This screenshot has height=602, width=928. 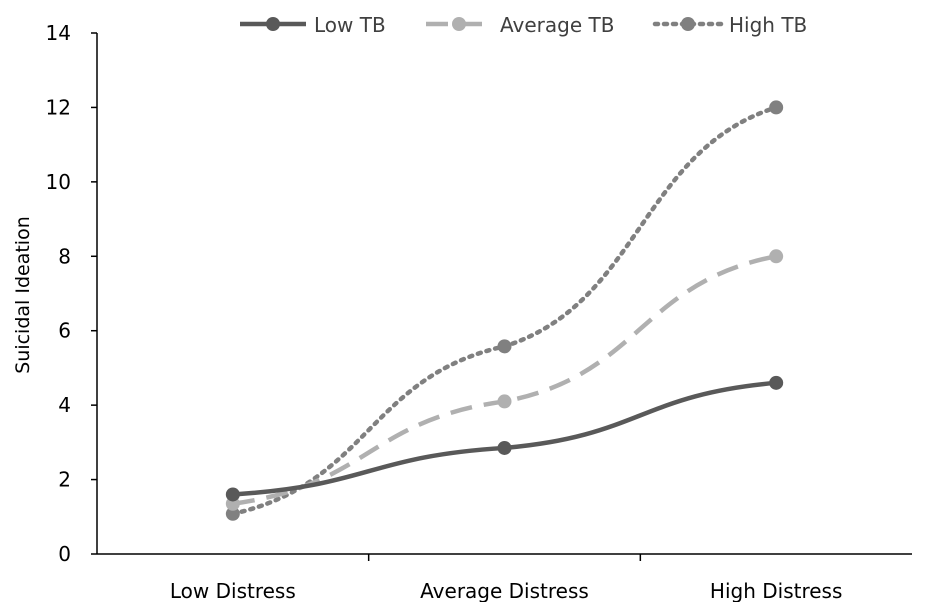 What do you see at coordinates (776, 590) in the screenshot?
I see `x-category-label-high-distress: High Distress` at bounding box center [776, 590].